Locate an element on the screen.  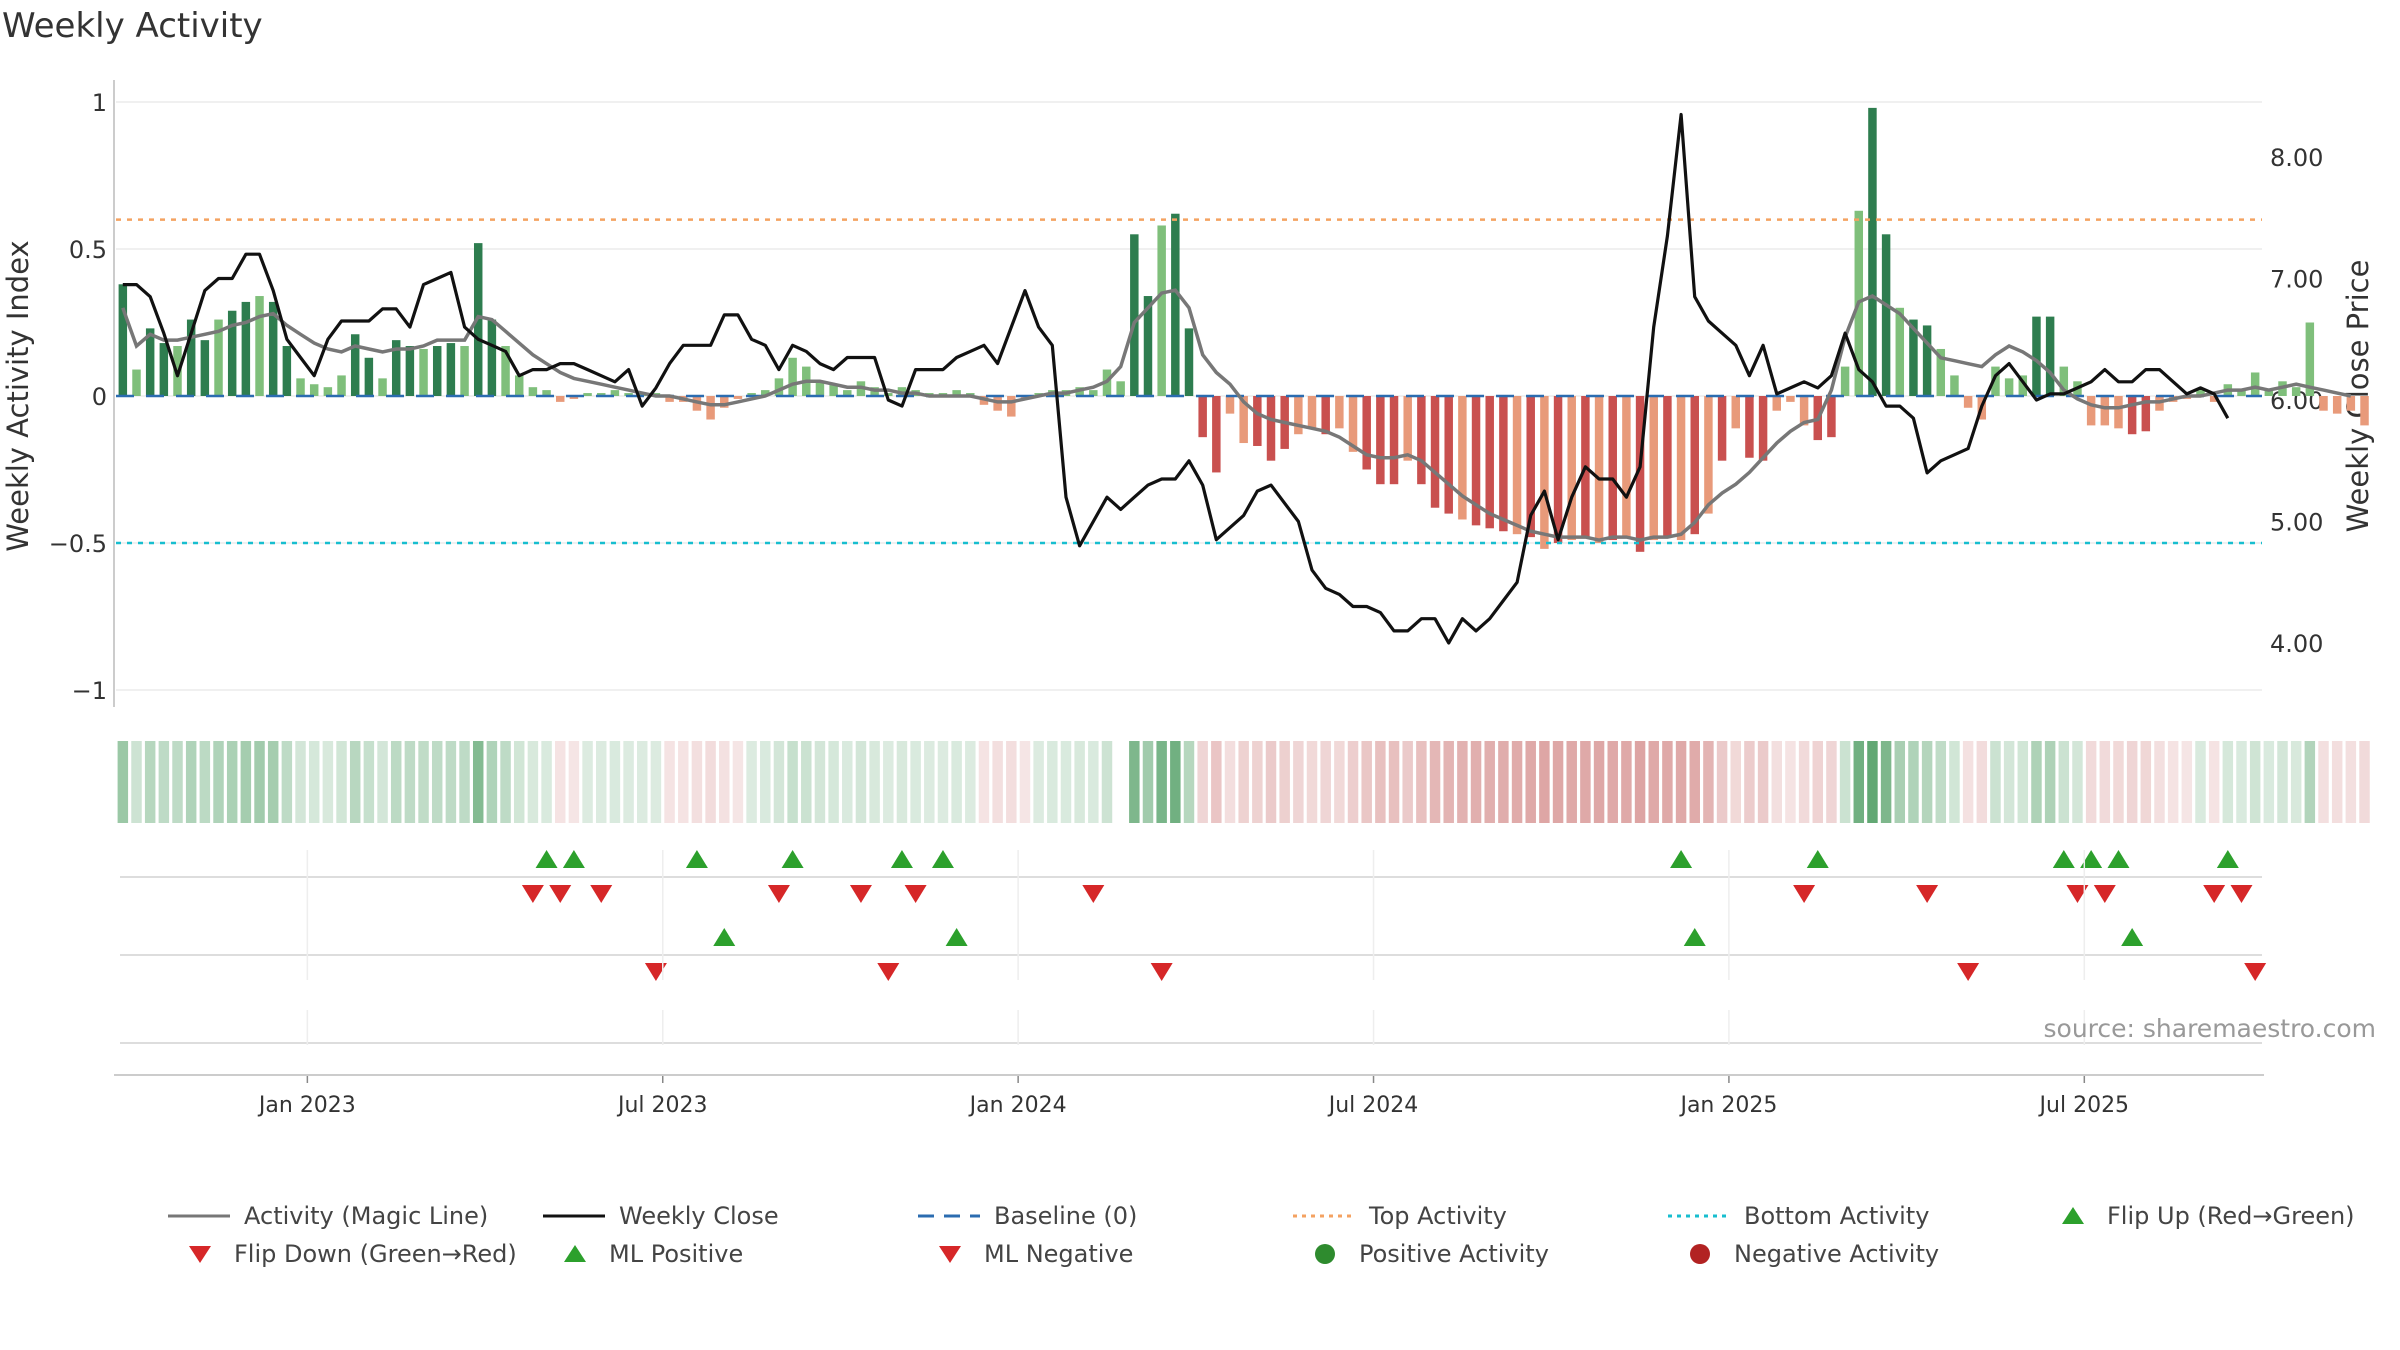
chart-title: Weekly Activity is located at coordinates (132, 26).